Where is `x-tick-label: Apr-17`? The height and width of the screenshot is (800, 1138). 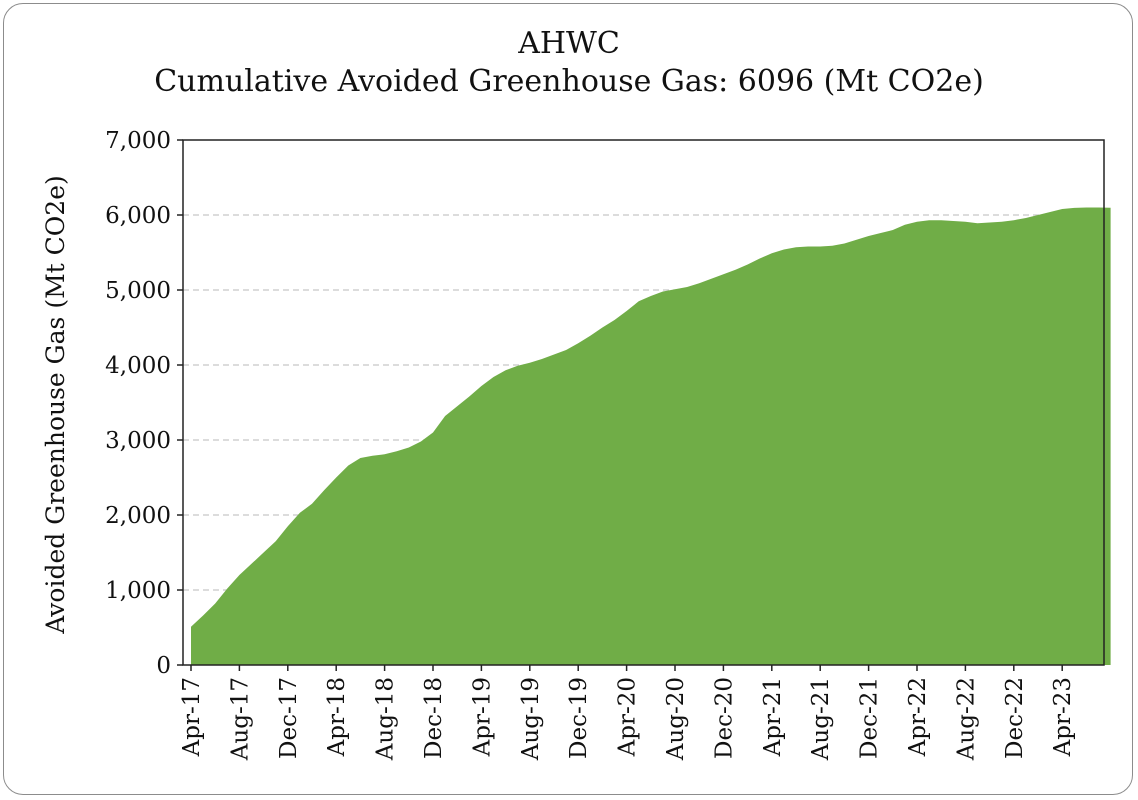 x-tick-label: Apr-17 is located at coordinates (192, 717).